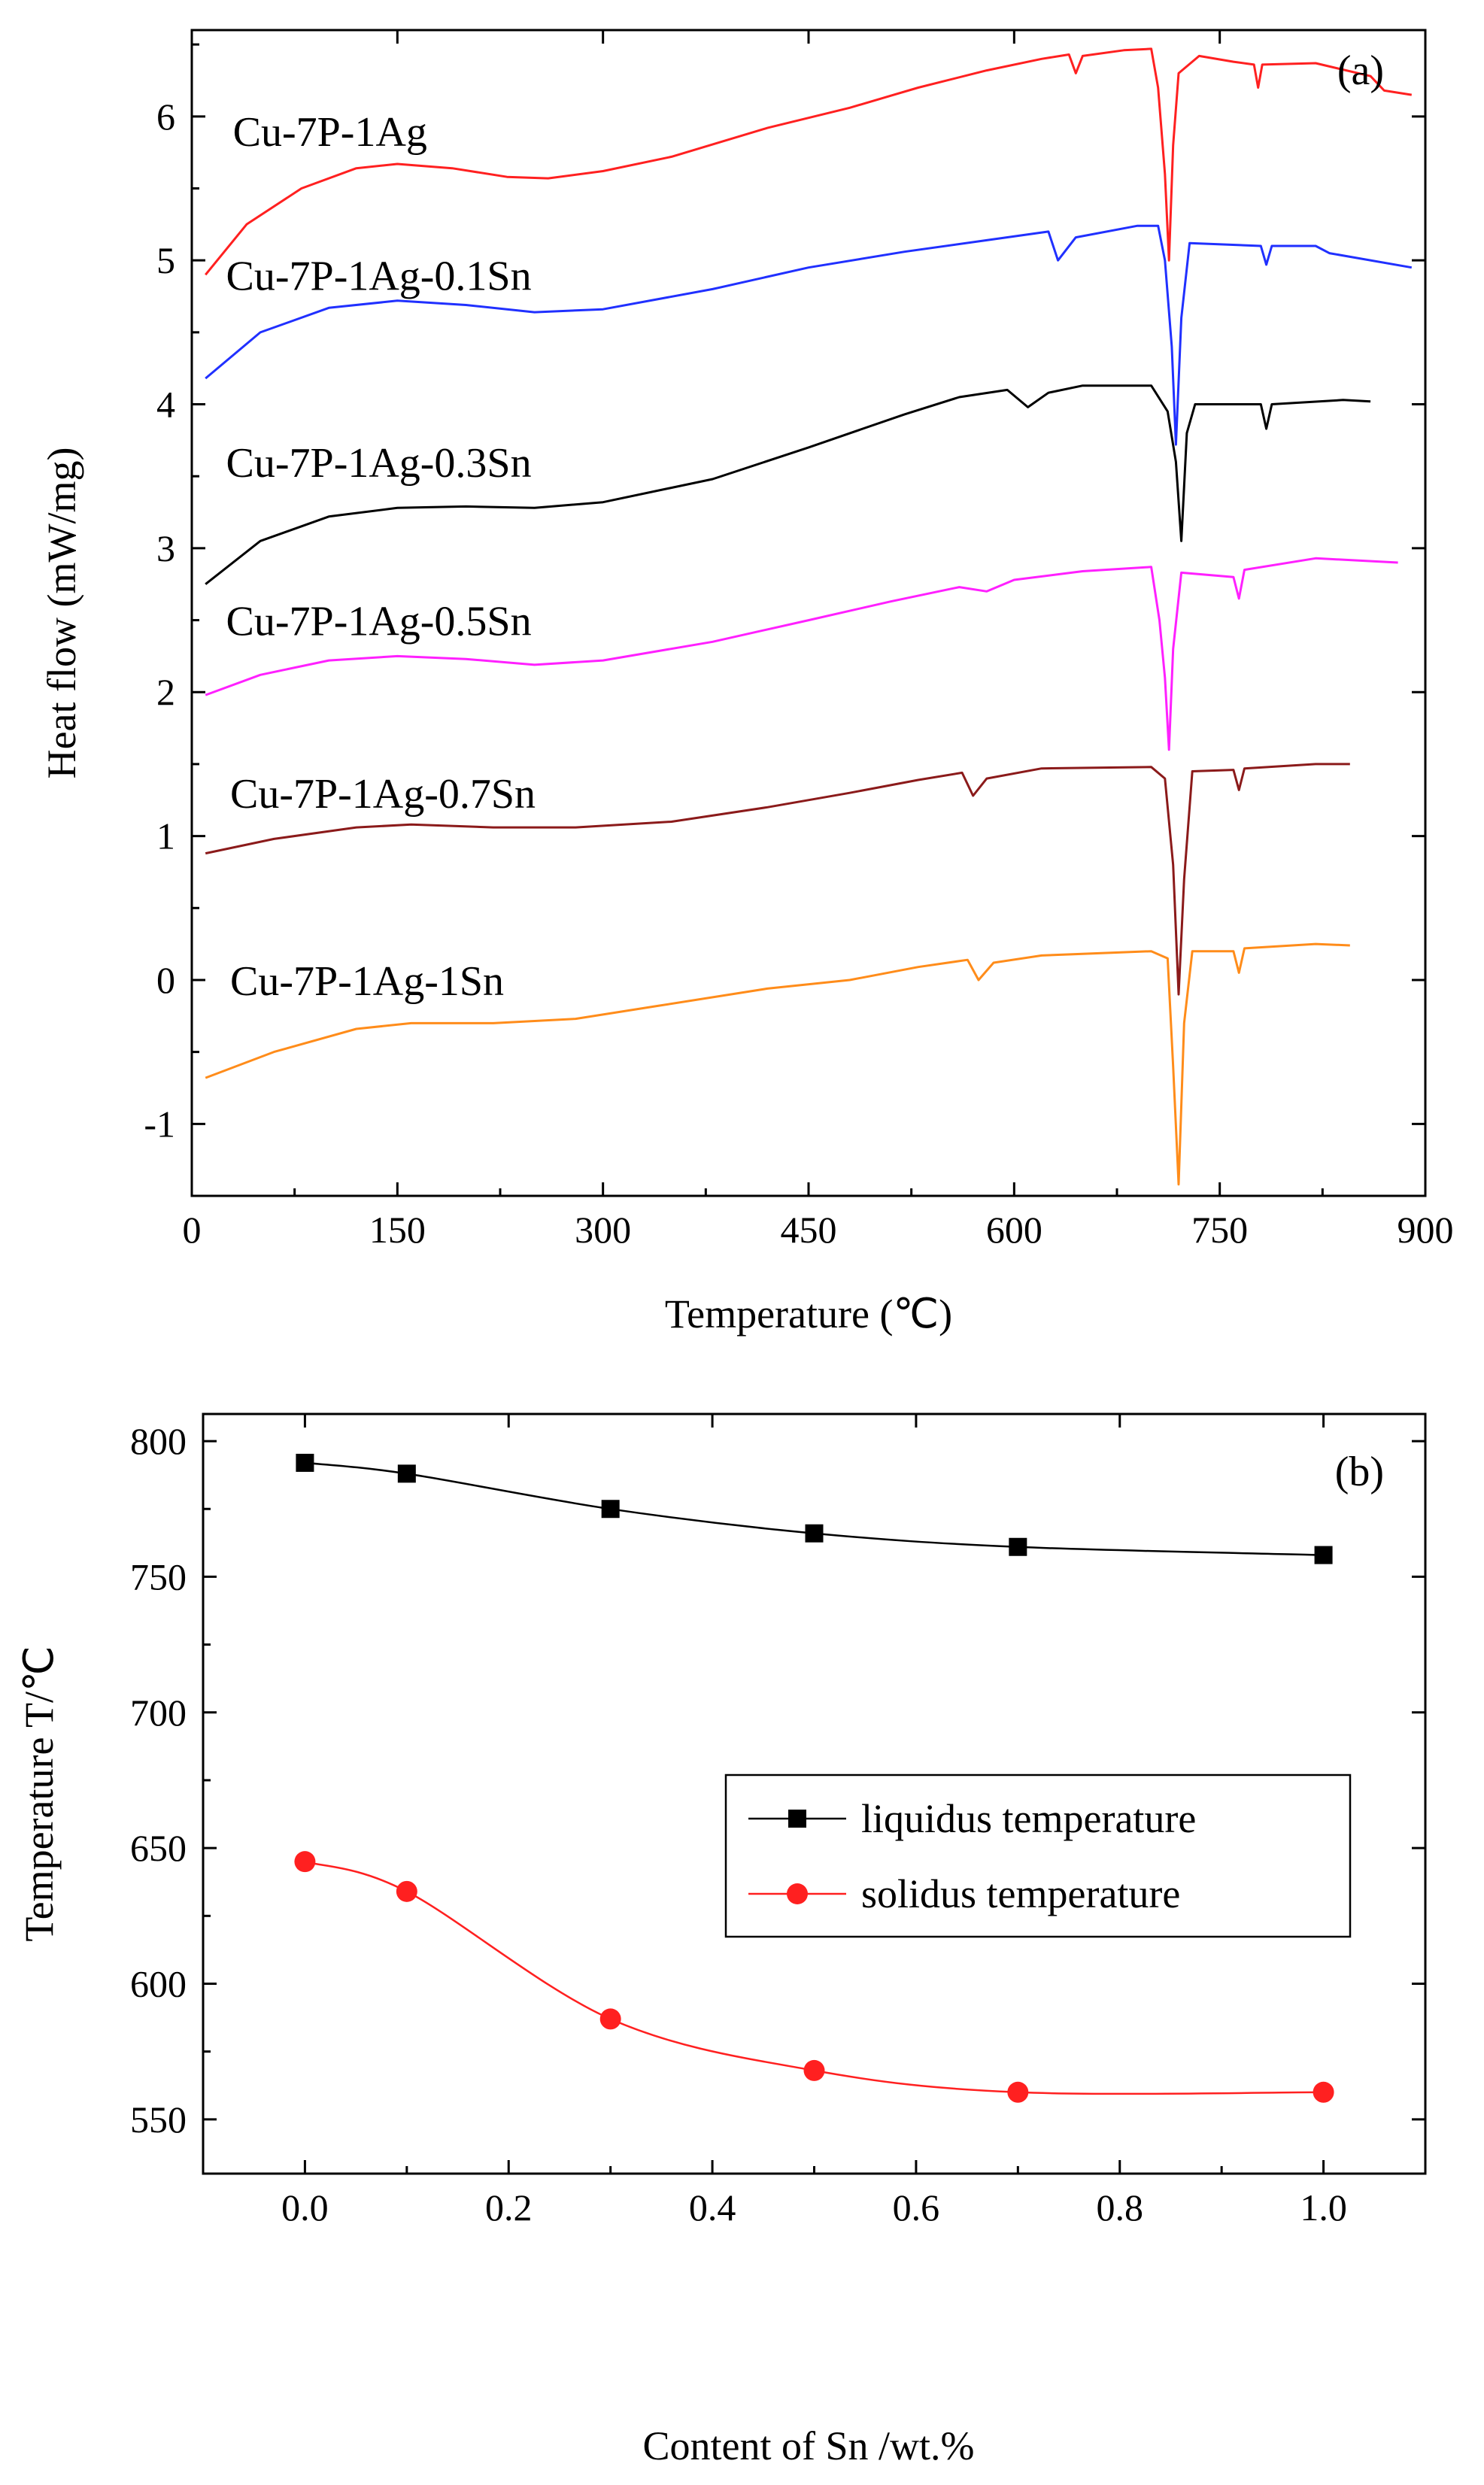 This screenshot has height=2485, width=1484. What do you see at coordinates (1323, 2207) in the screenshot?
I see `x-tick-label-1-0: 1.0` at bounding box center [1323, 2207].